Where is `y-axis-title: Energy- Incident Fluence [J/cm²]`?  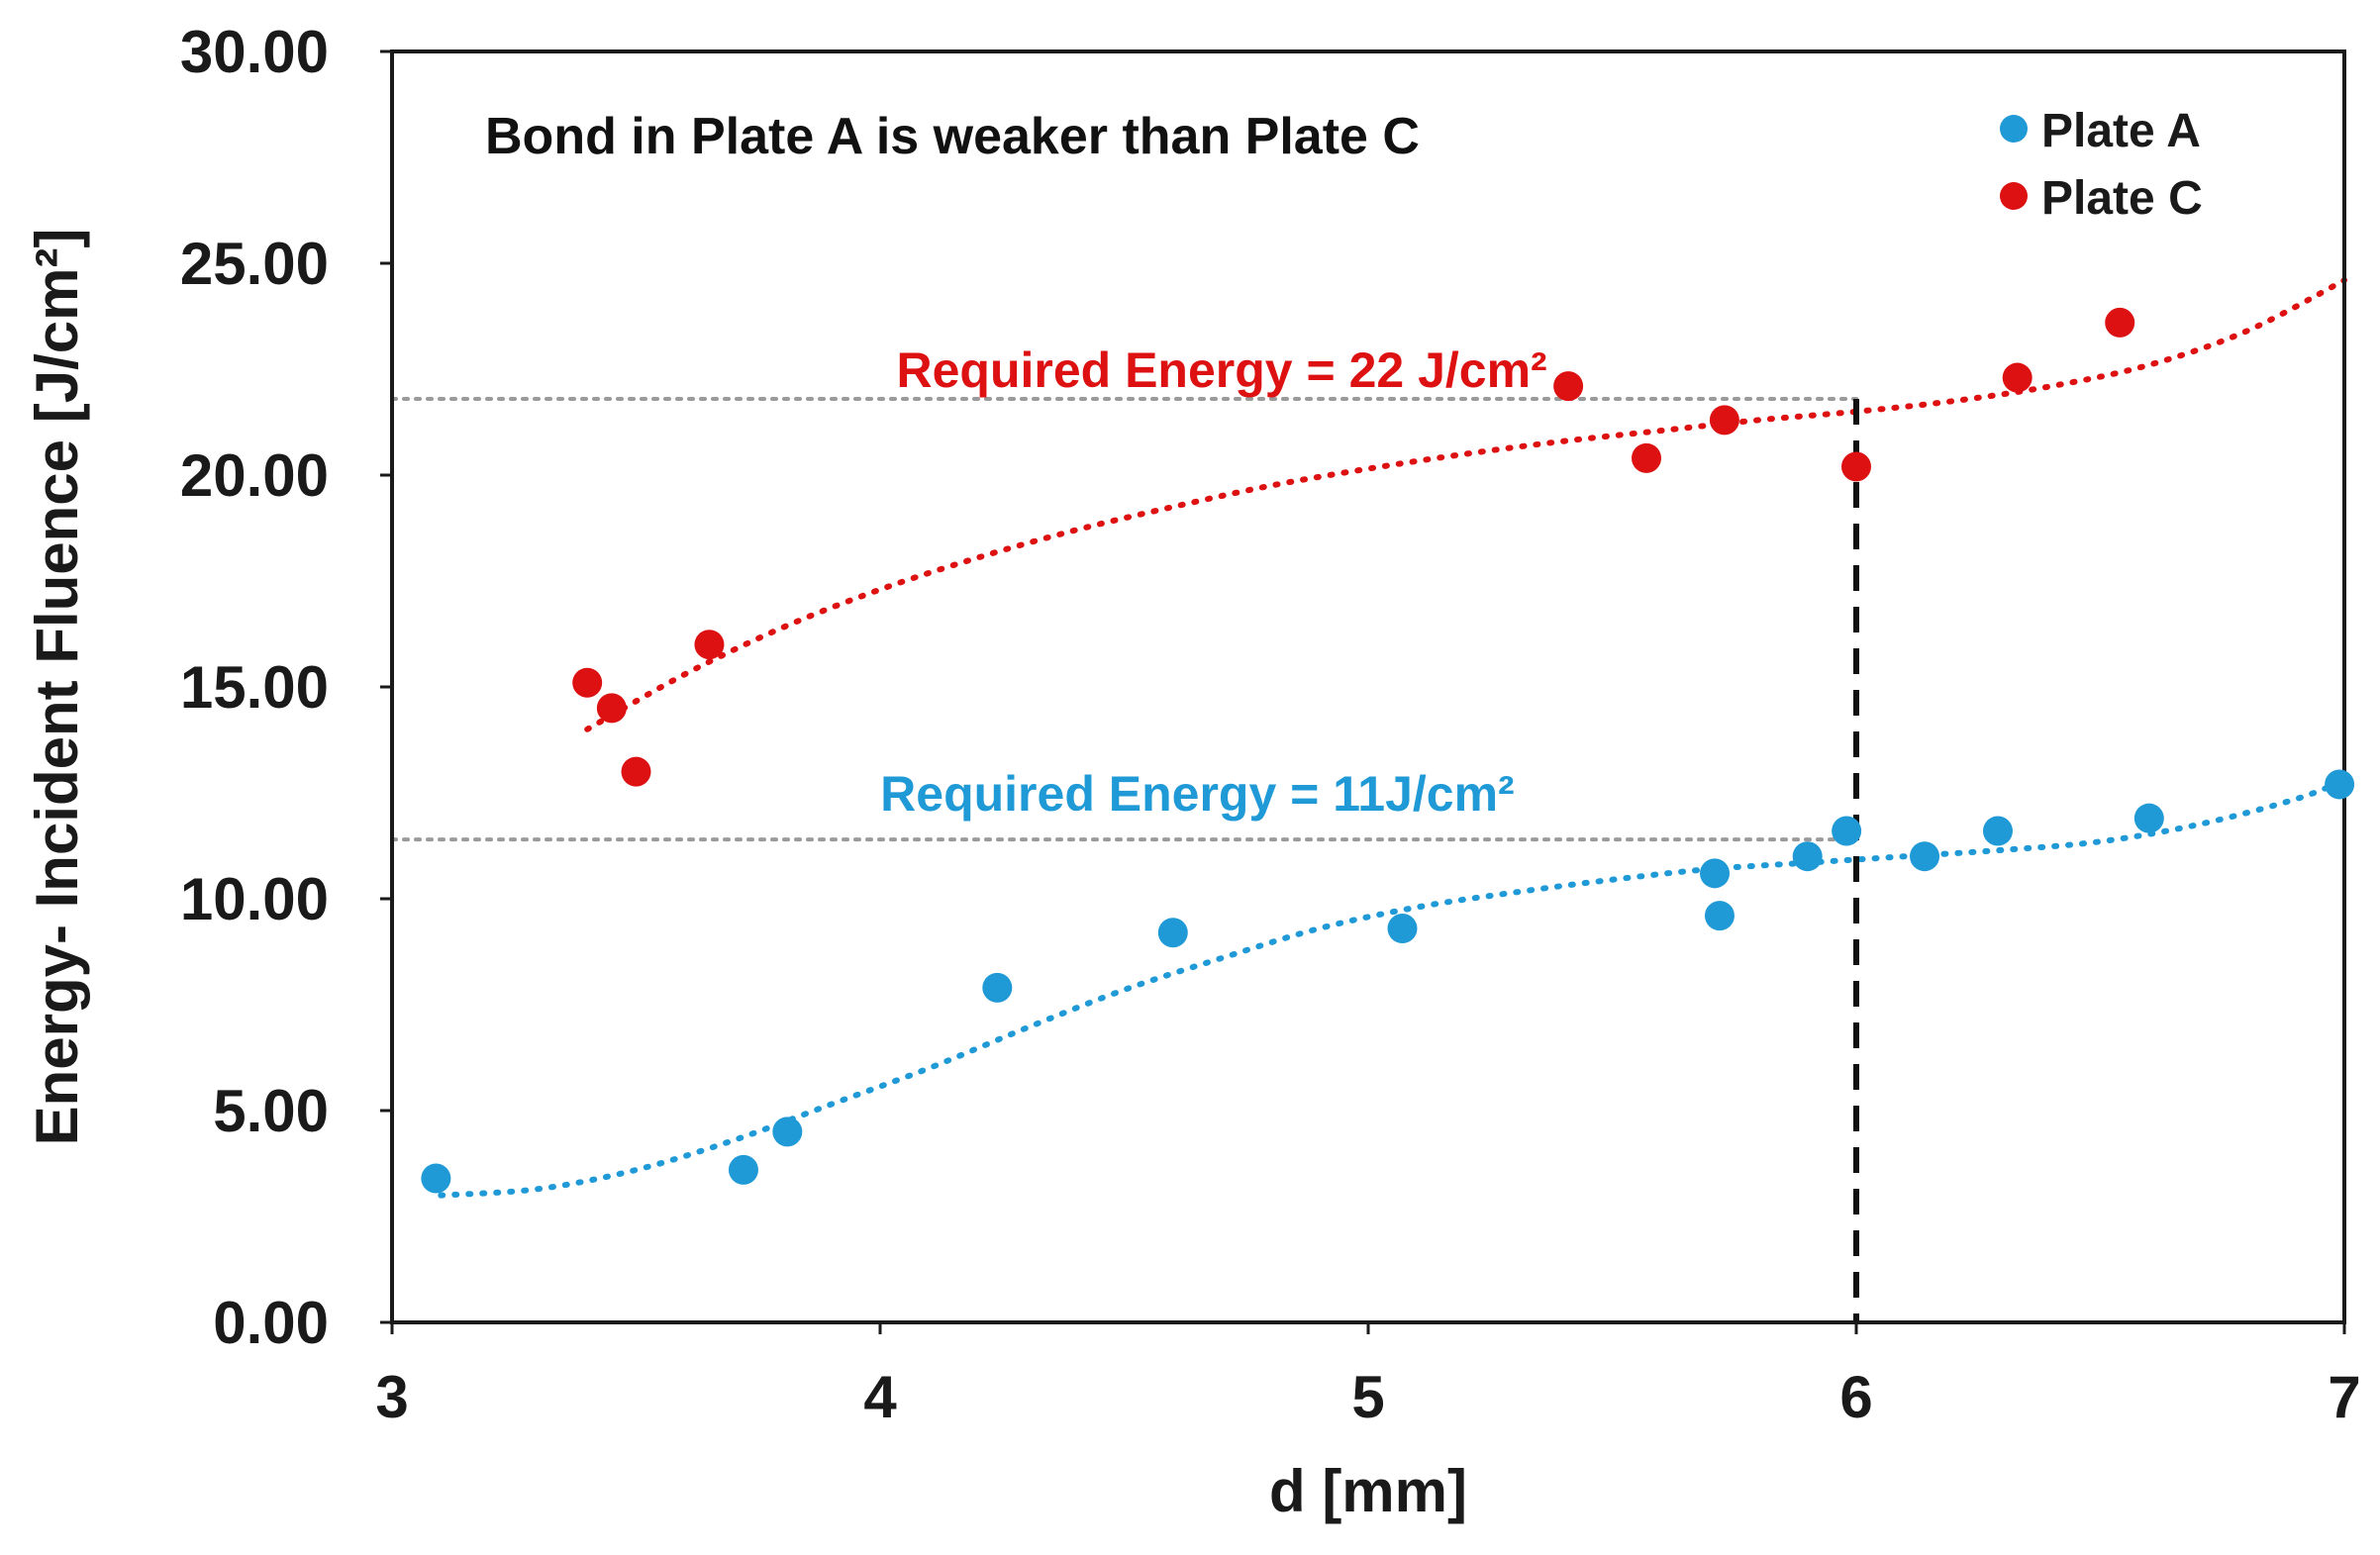
y-axis-title: Energy- Incident Fluence [J/cm²] is located at coordinates (57, 688).